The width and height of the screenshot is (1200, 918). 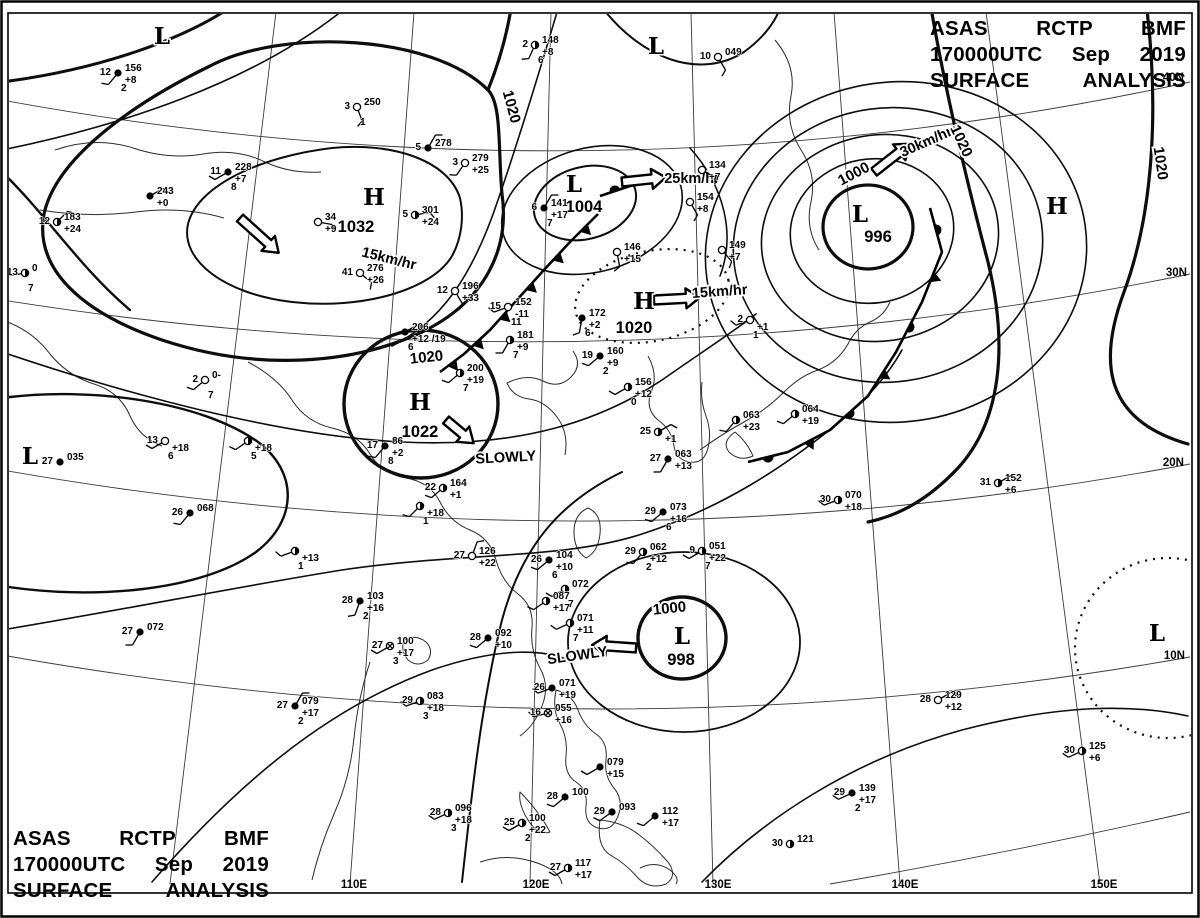 I want to click on station-temp: 10, so click(x=706, y=56).